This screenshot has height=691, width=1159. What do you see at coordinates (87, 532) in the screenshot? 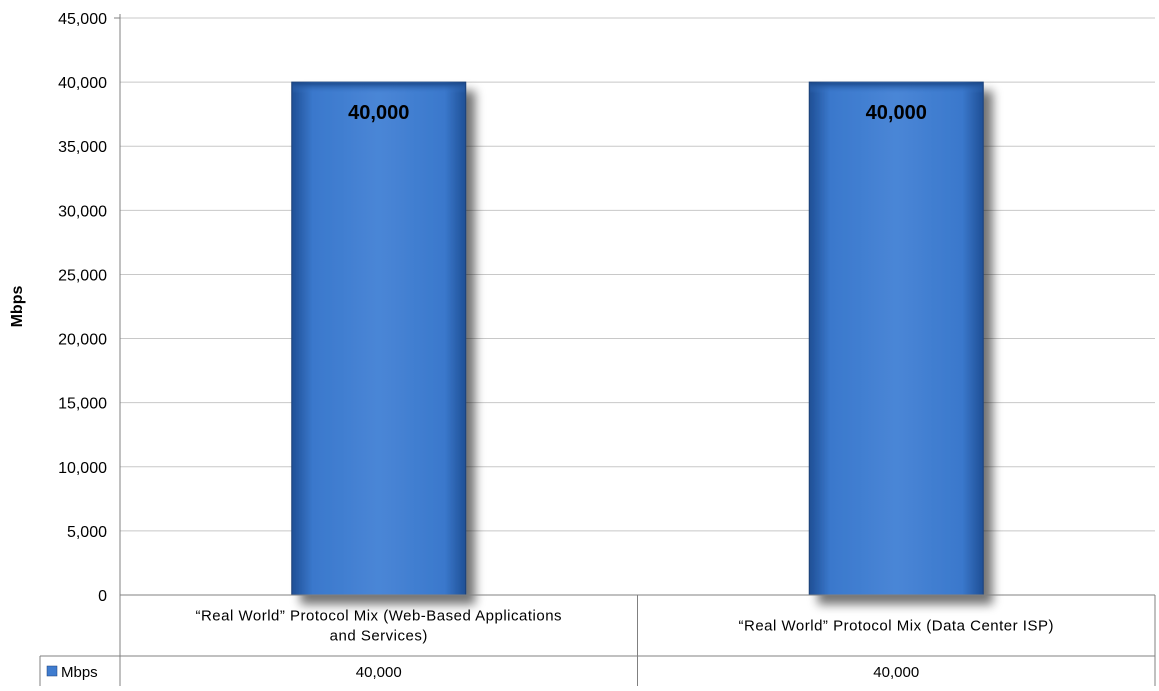
I see `y-tick-label: 5,000` at bounding box center [87, 532].